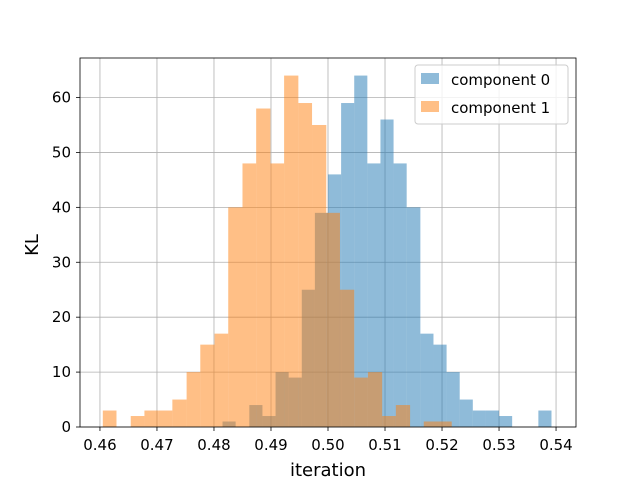  I want to click on legend: component 0 component 1, so click(491, 94).